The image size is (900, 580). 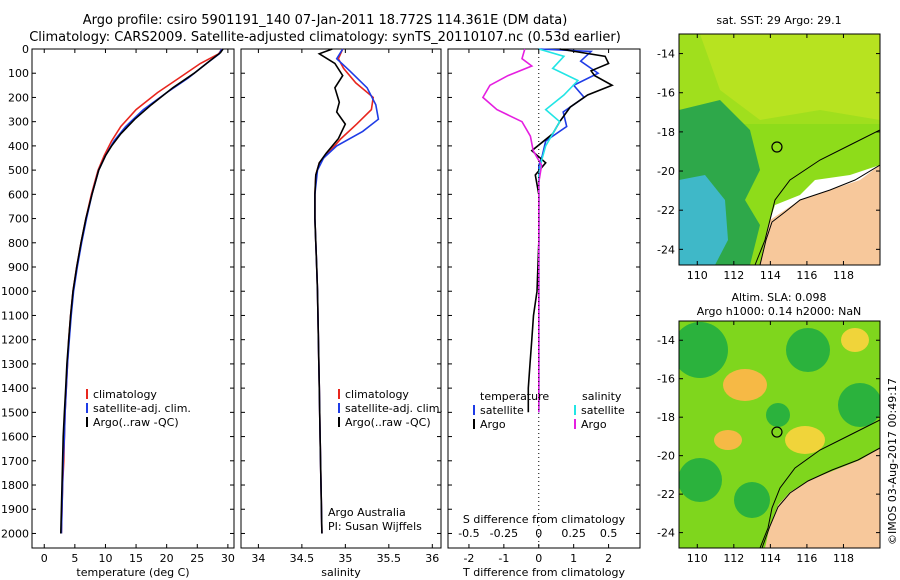 What do you see at coordinates (778, 20) in the screenshot?
I see `sst-map-title: sat. SST: 29 Argo: 29.1` at bounding box center [778, 20].